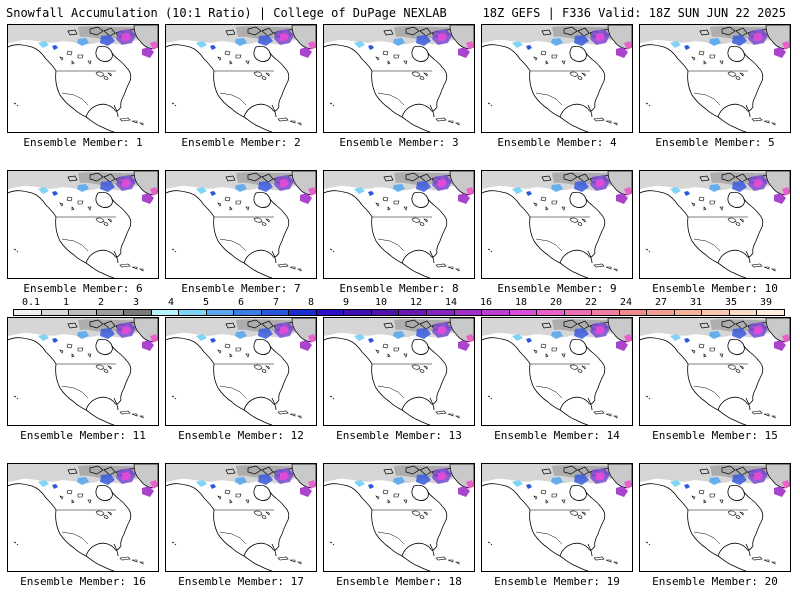 The width and height of the screenshot is (800, 600). I want to click on colorbar-tick-label: 9, so click(346, 302).